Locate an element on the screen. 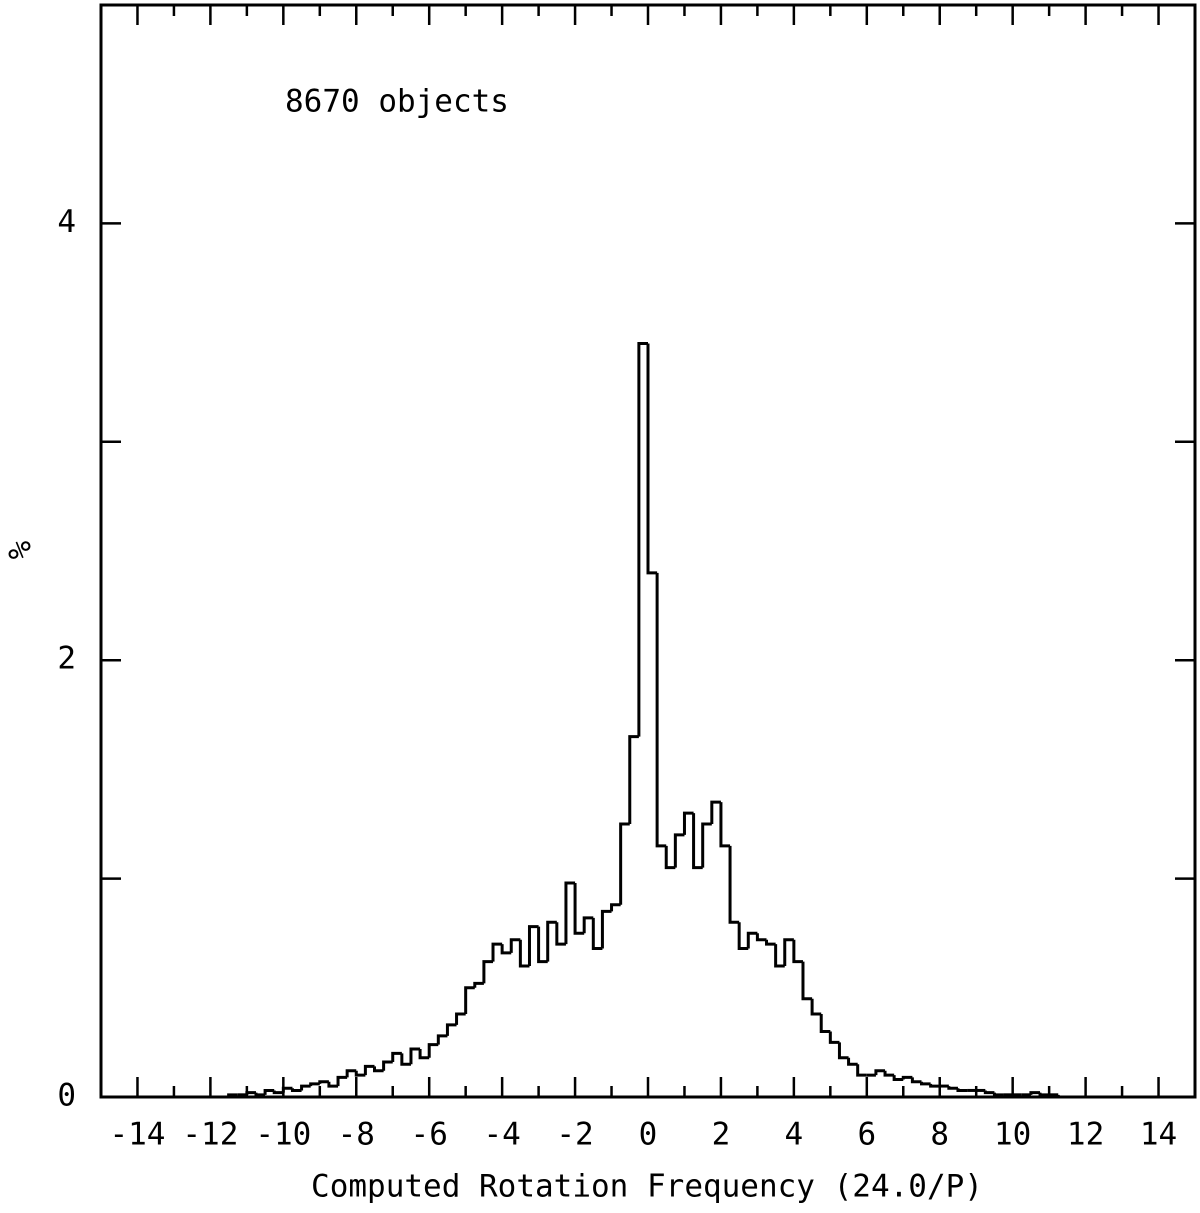 The height and width of the screenshot is (1213, 1200). x-tick-label: -10 is located at coordinates (283, 1135).